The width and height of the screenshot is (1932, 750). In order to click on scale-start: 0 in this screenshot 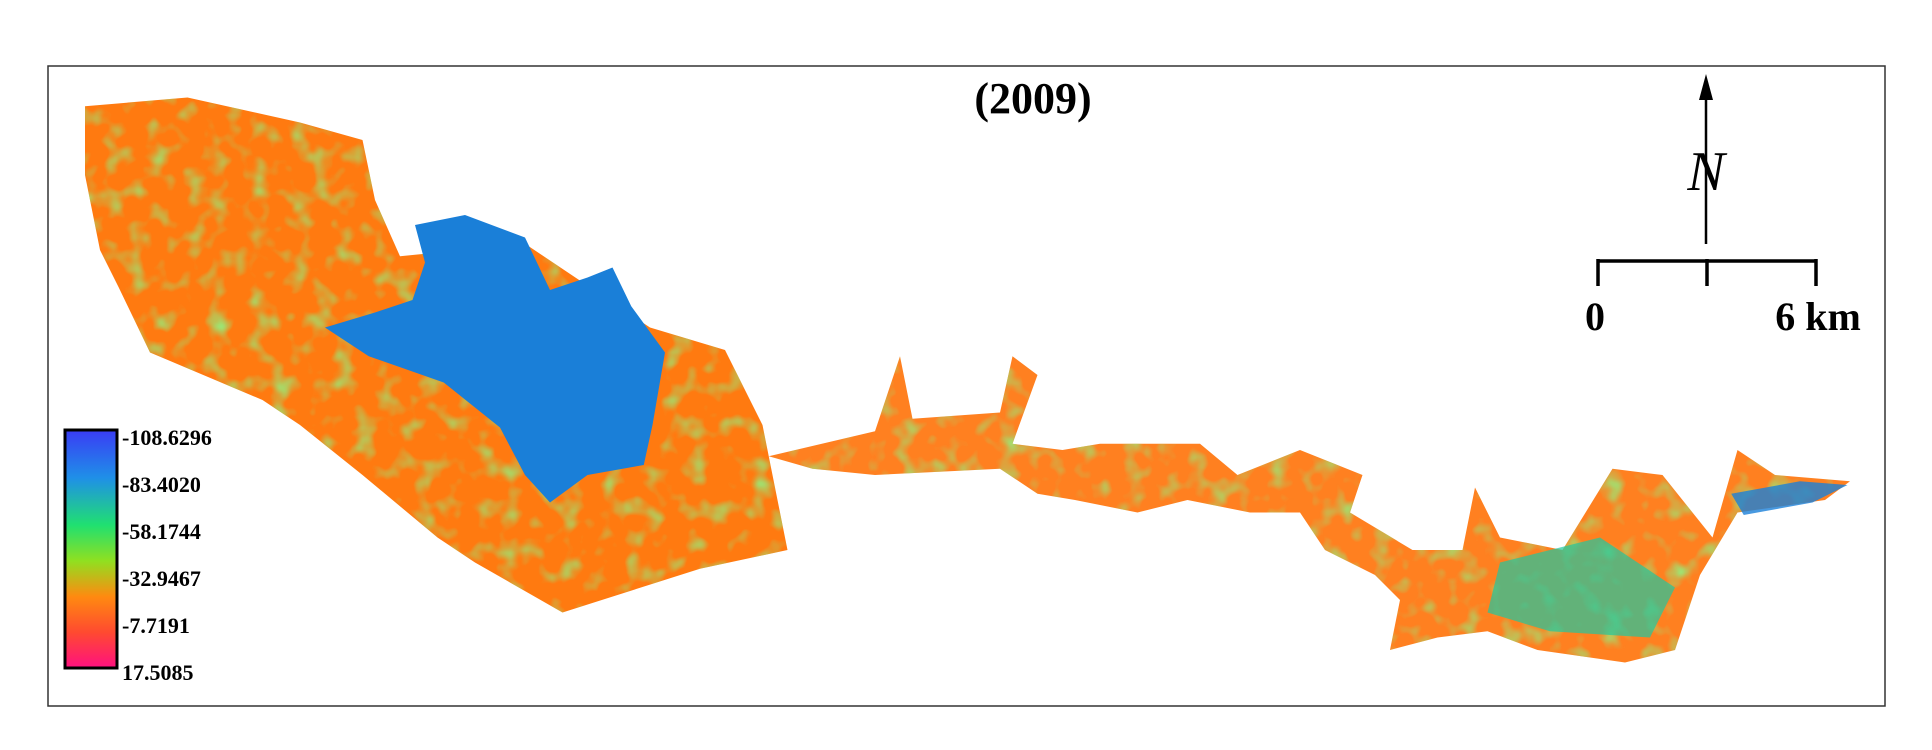, I will do `click(1595, 316)`.